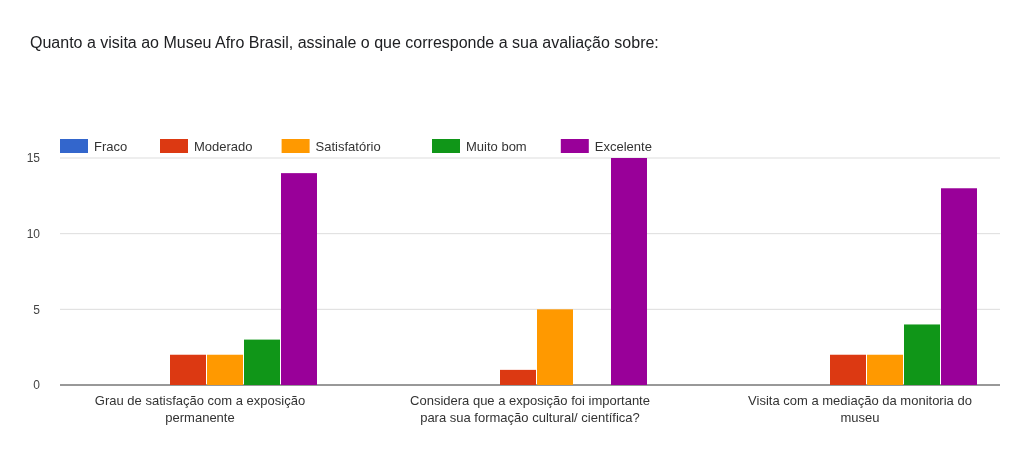  I want to click on x-tick-label: Visita com a mediação da monitoria do museu, so click(860, 409).